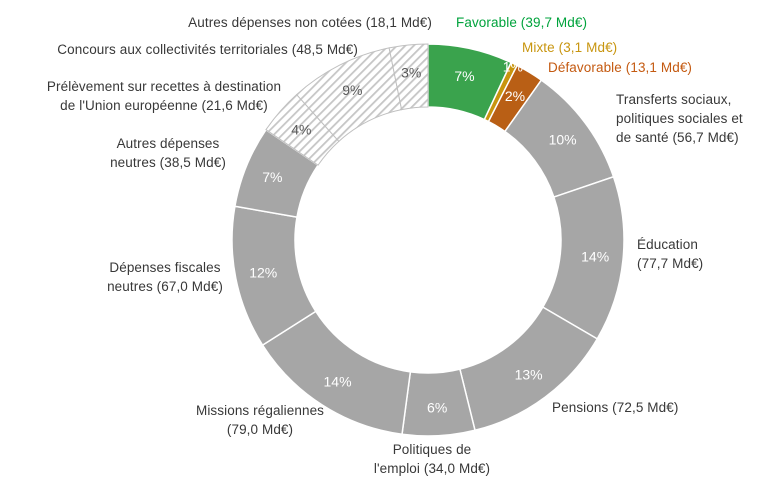 Image resolution: width=771 pixels, height=492 pixels. What do you see at coordinates (411, 73) in the screenshot?
I see `segment-pct-label-12: 3%` at bounding box center [411, 73].